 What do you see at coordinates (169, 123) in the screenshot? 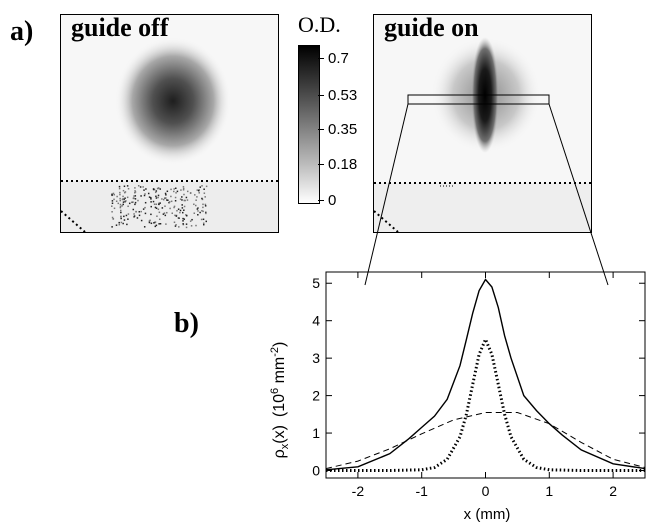
I see `image-guide-off: guide off` at bounding box center [169, 123].